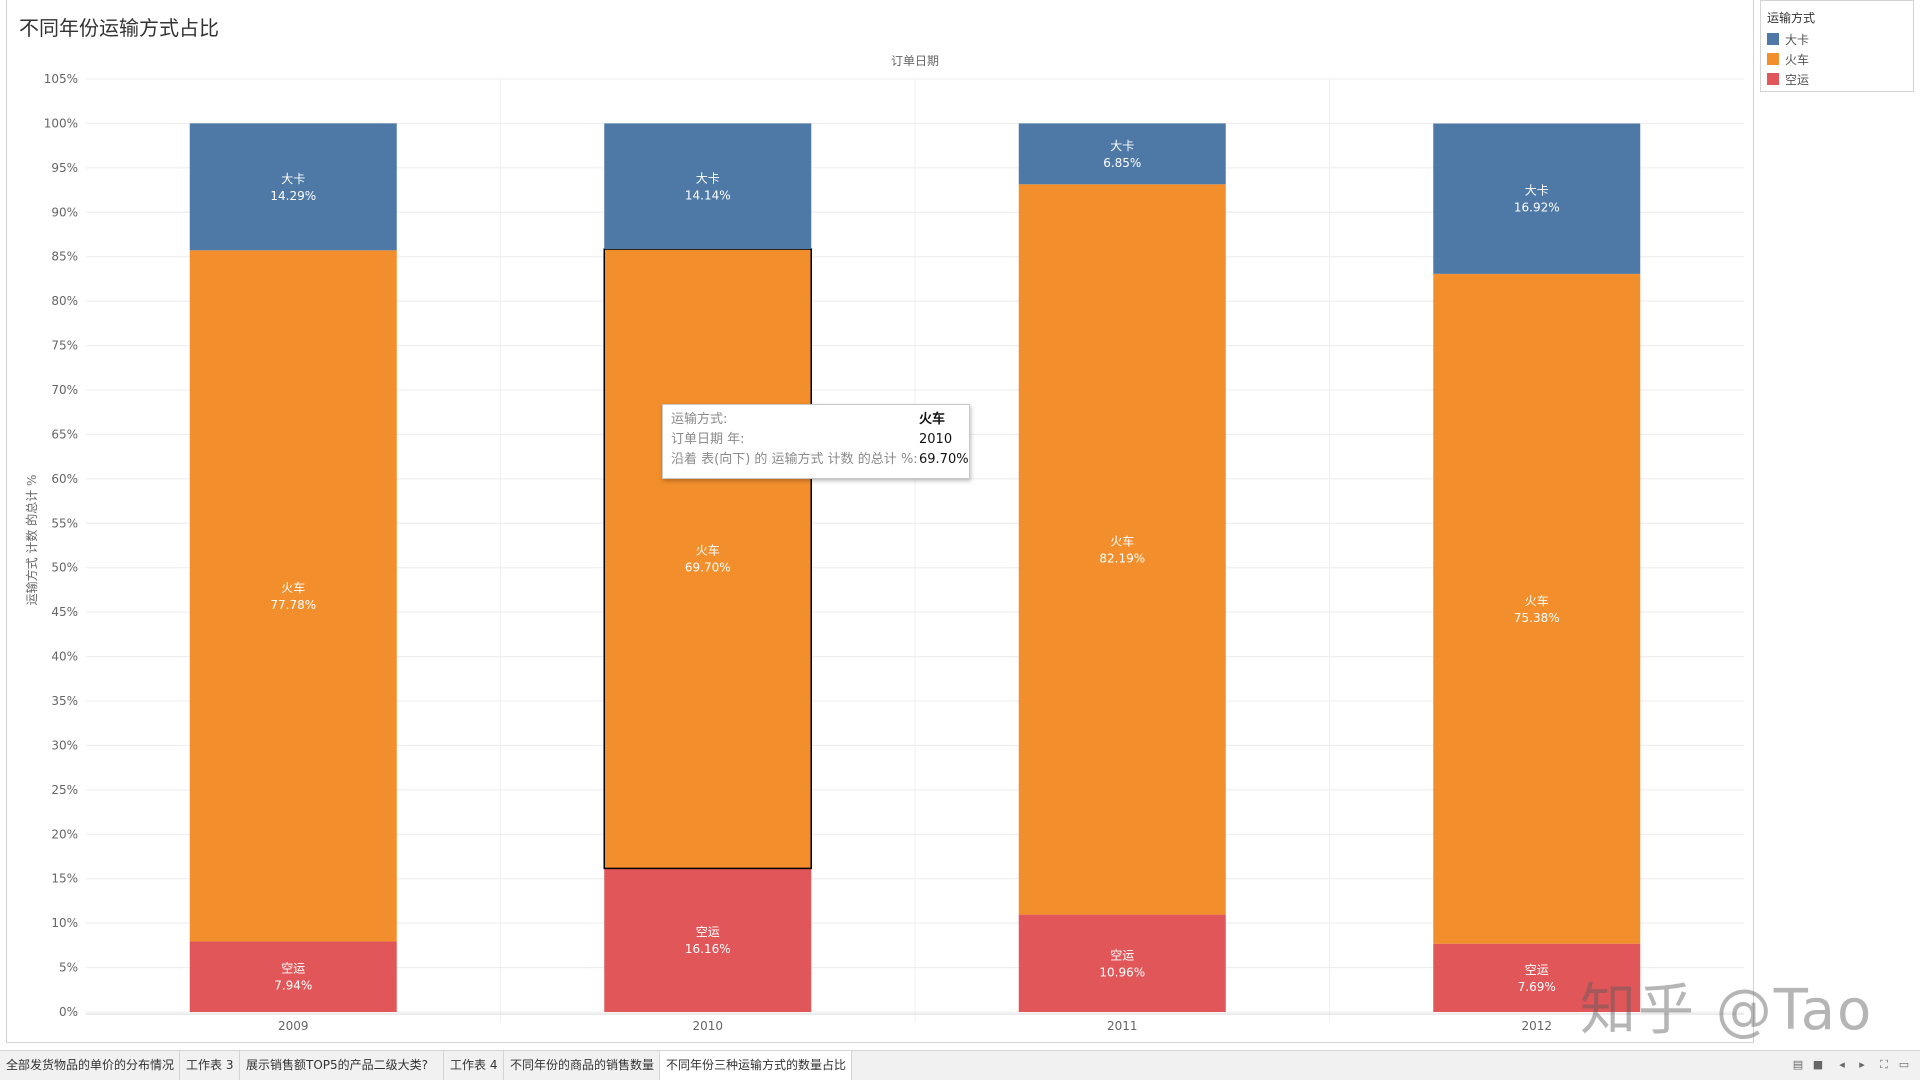 The width and height of the screenshot is (1920, 1080). Describe the element at coordinates (64, 745) in the screenshot. I see `y-tick-label: 30%` at that location.